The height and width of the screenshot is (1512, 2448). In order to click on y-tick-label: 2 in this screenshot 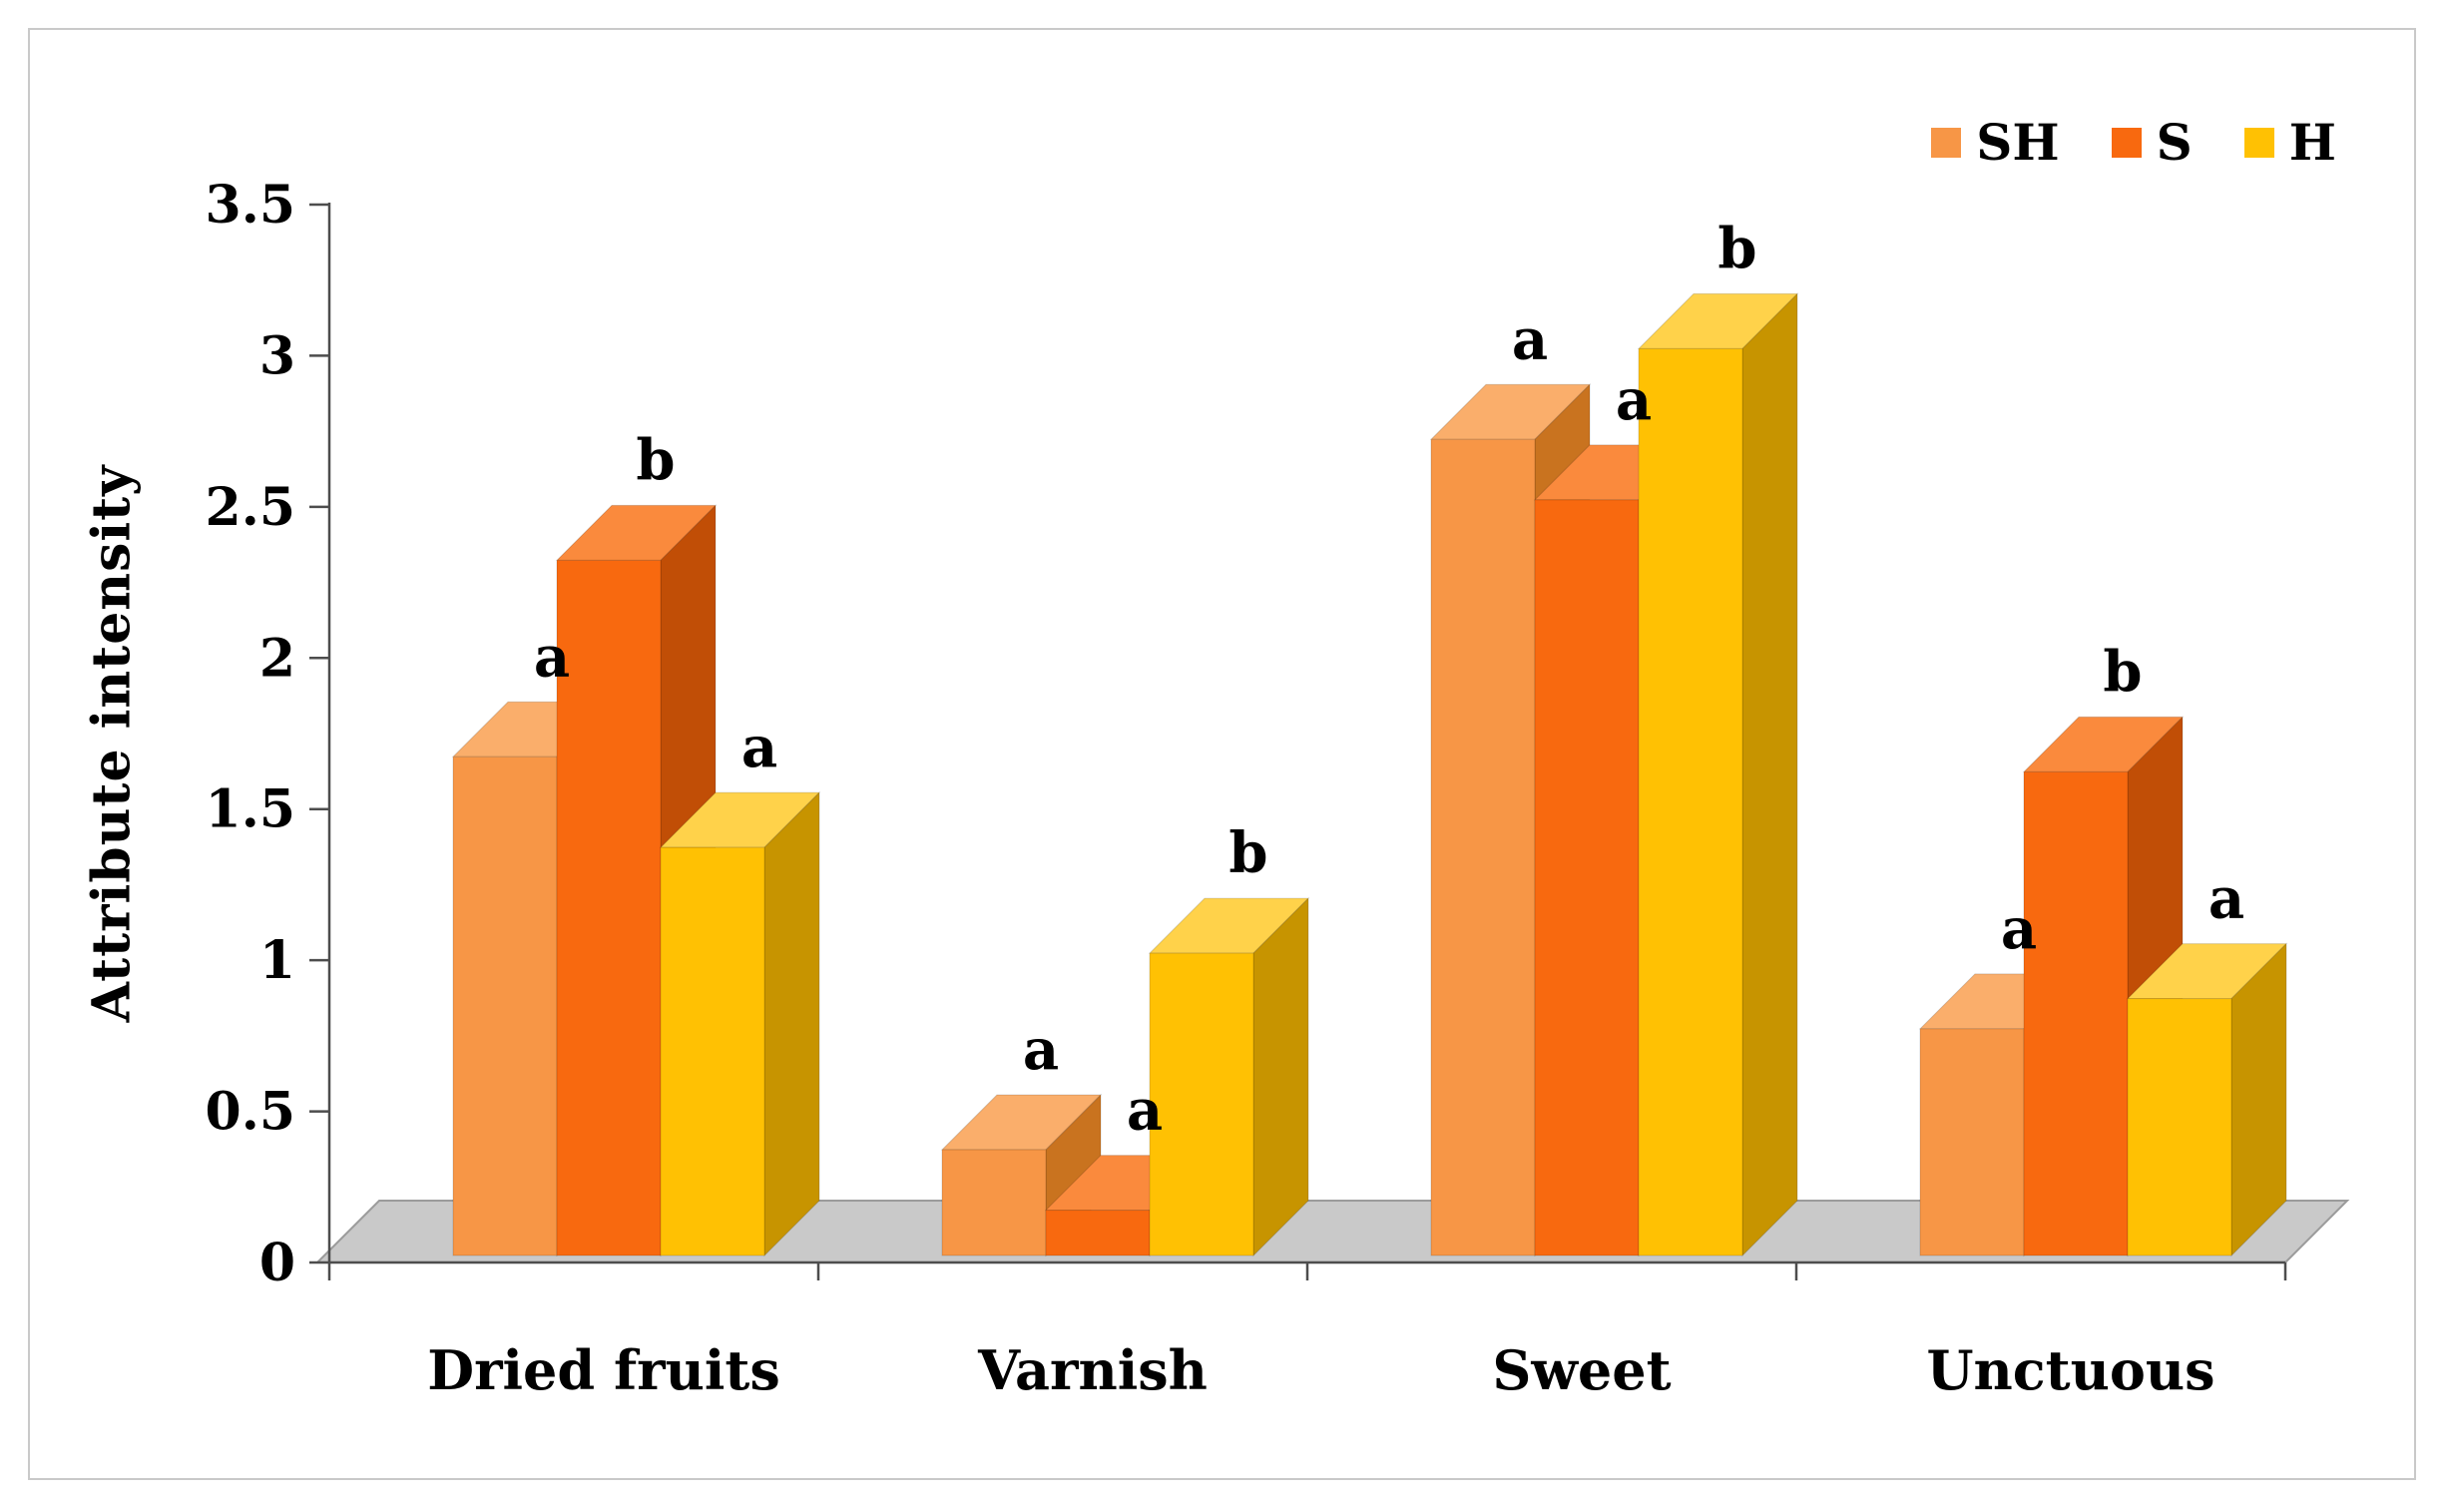, I will do `click(277, 658)`.